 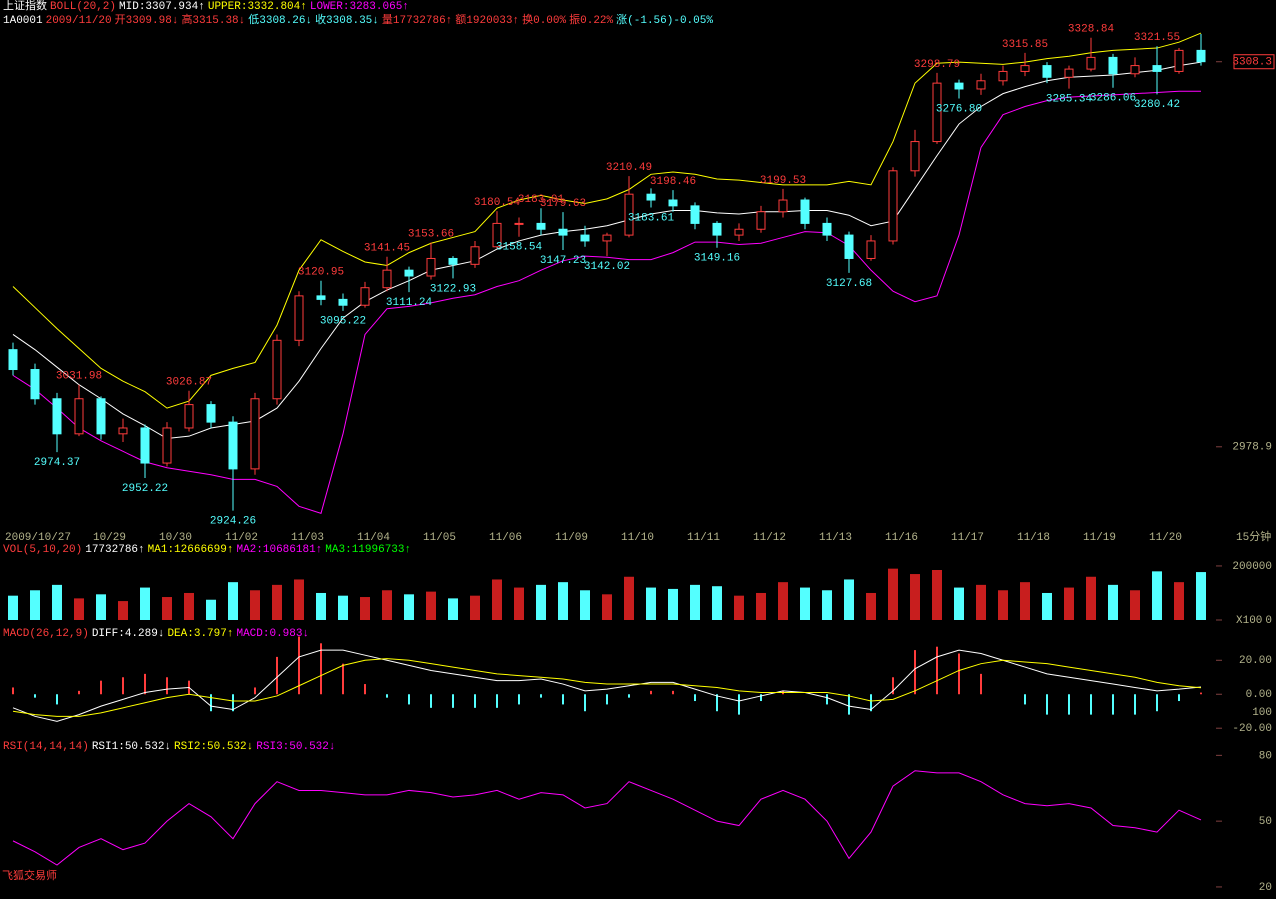 I want to click on readout: MA1:12666699↑, so click(x=190, y=550).